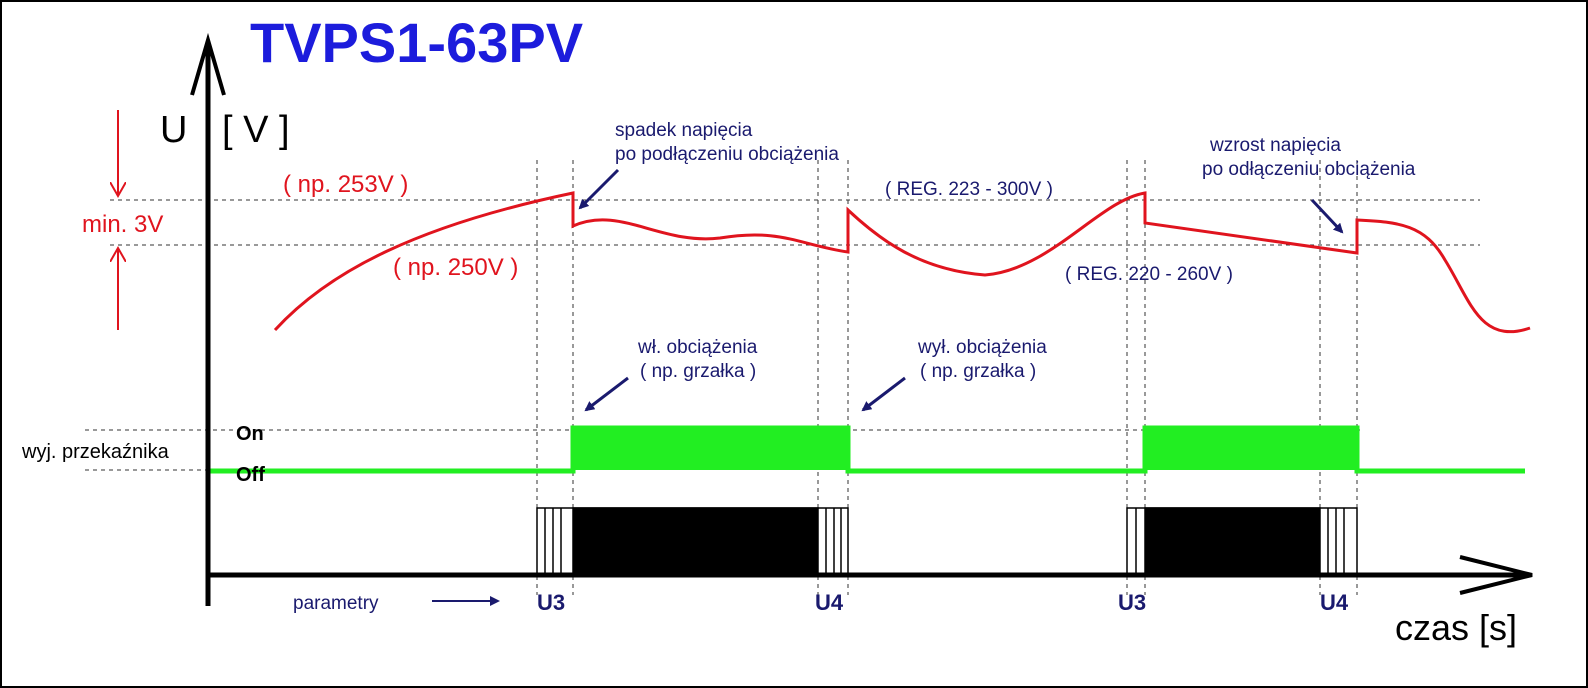  I want to click on relay-label: wyj. przekaźnika, so click(95, 452).